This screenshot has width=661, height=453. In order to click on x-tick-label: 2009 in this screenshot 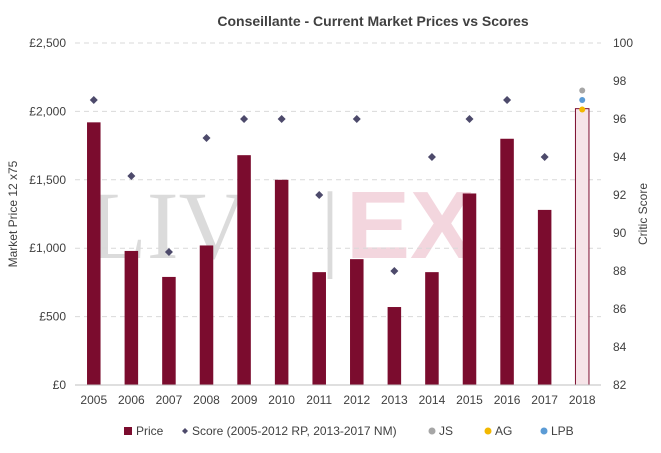, I will do `click(244, 400)`.